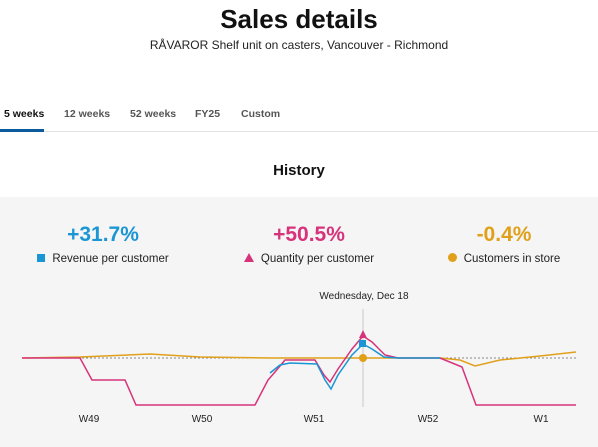 The width and height of the screenshot is (598, 447). I want to click on kpi-customers-label: Customers in store, so click(512, 259).